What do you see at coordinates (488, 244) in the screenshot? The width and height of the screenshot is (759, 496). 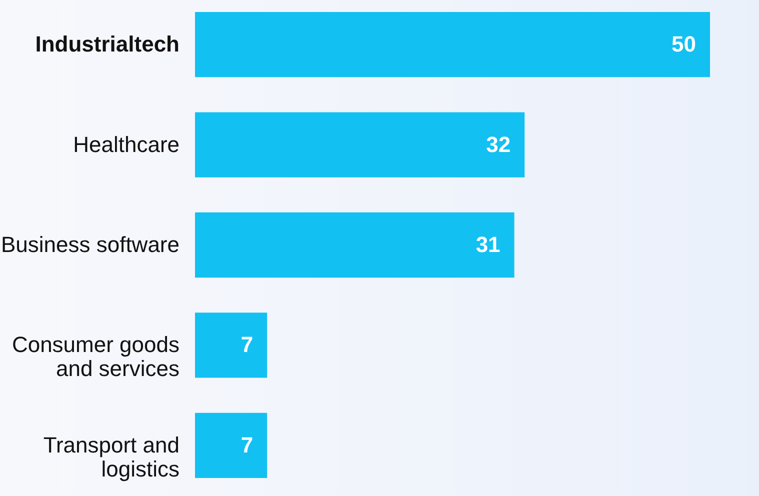 I see `data-label: 31` at bounding box center [488, 244].